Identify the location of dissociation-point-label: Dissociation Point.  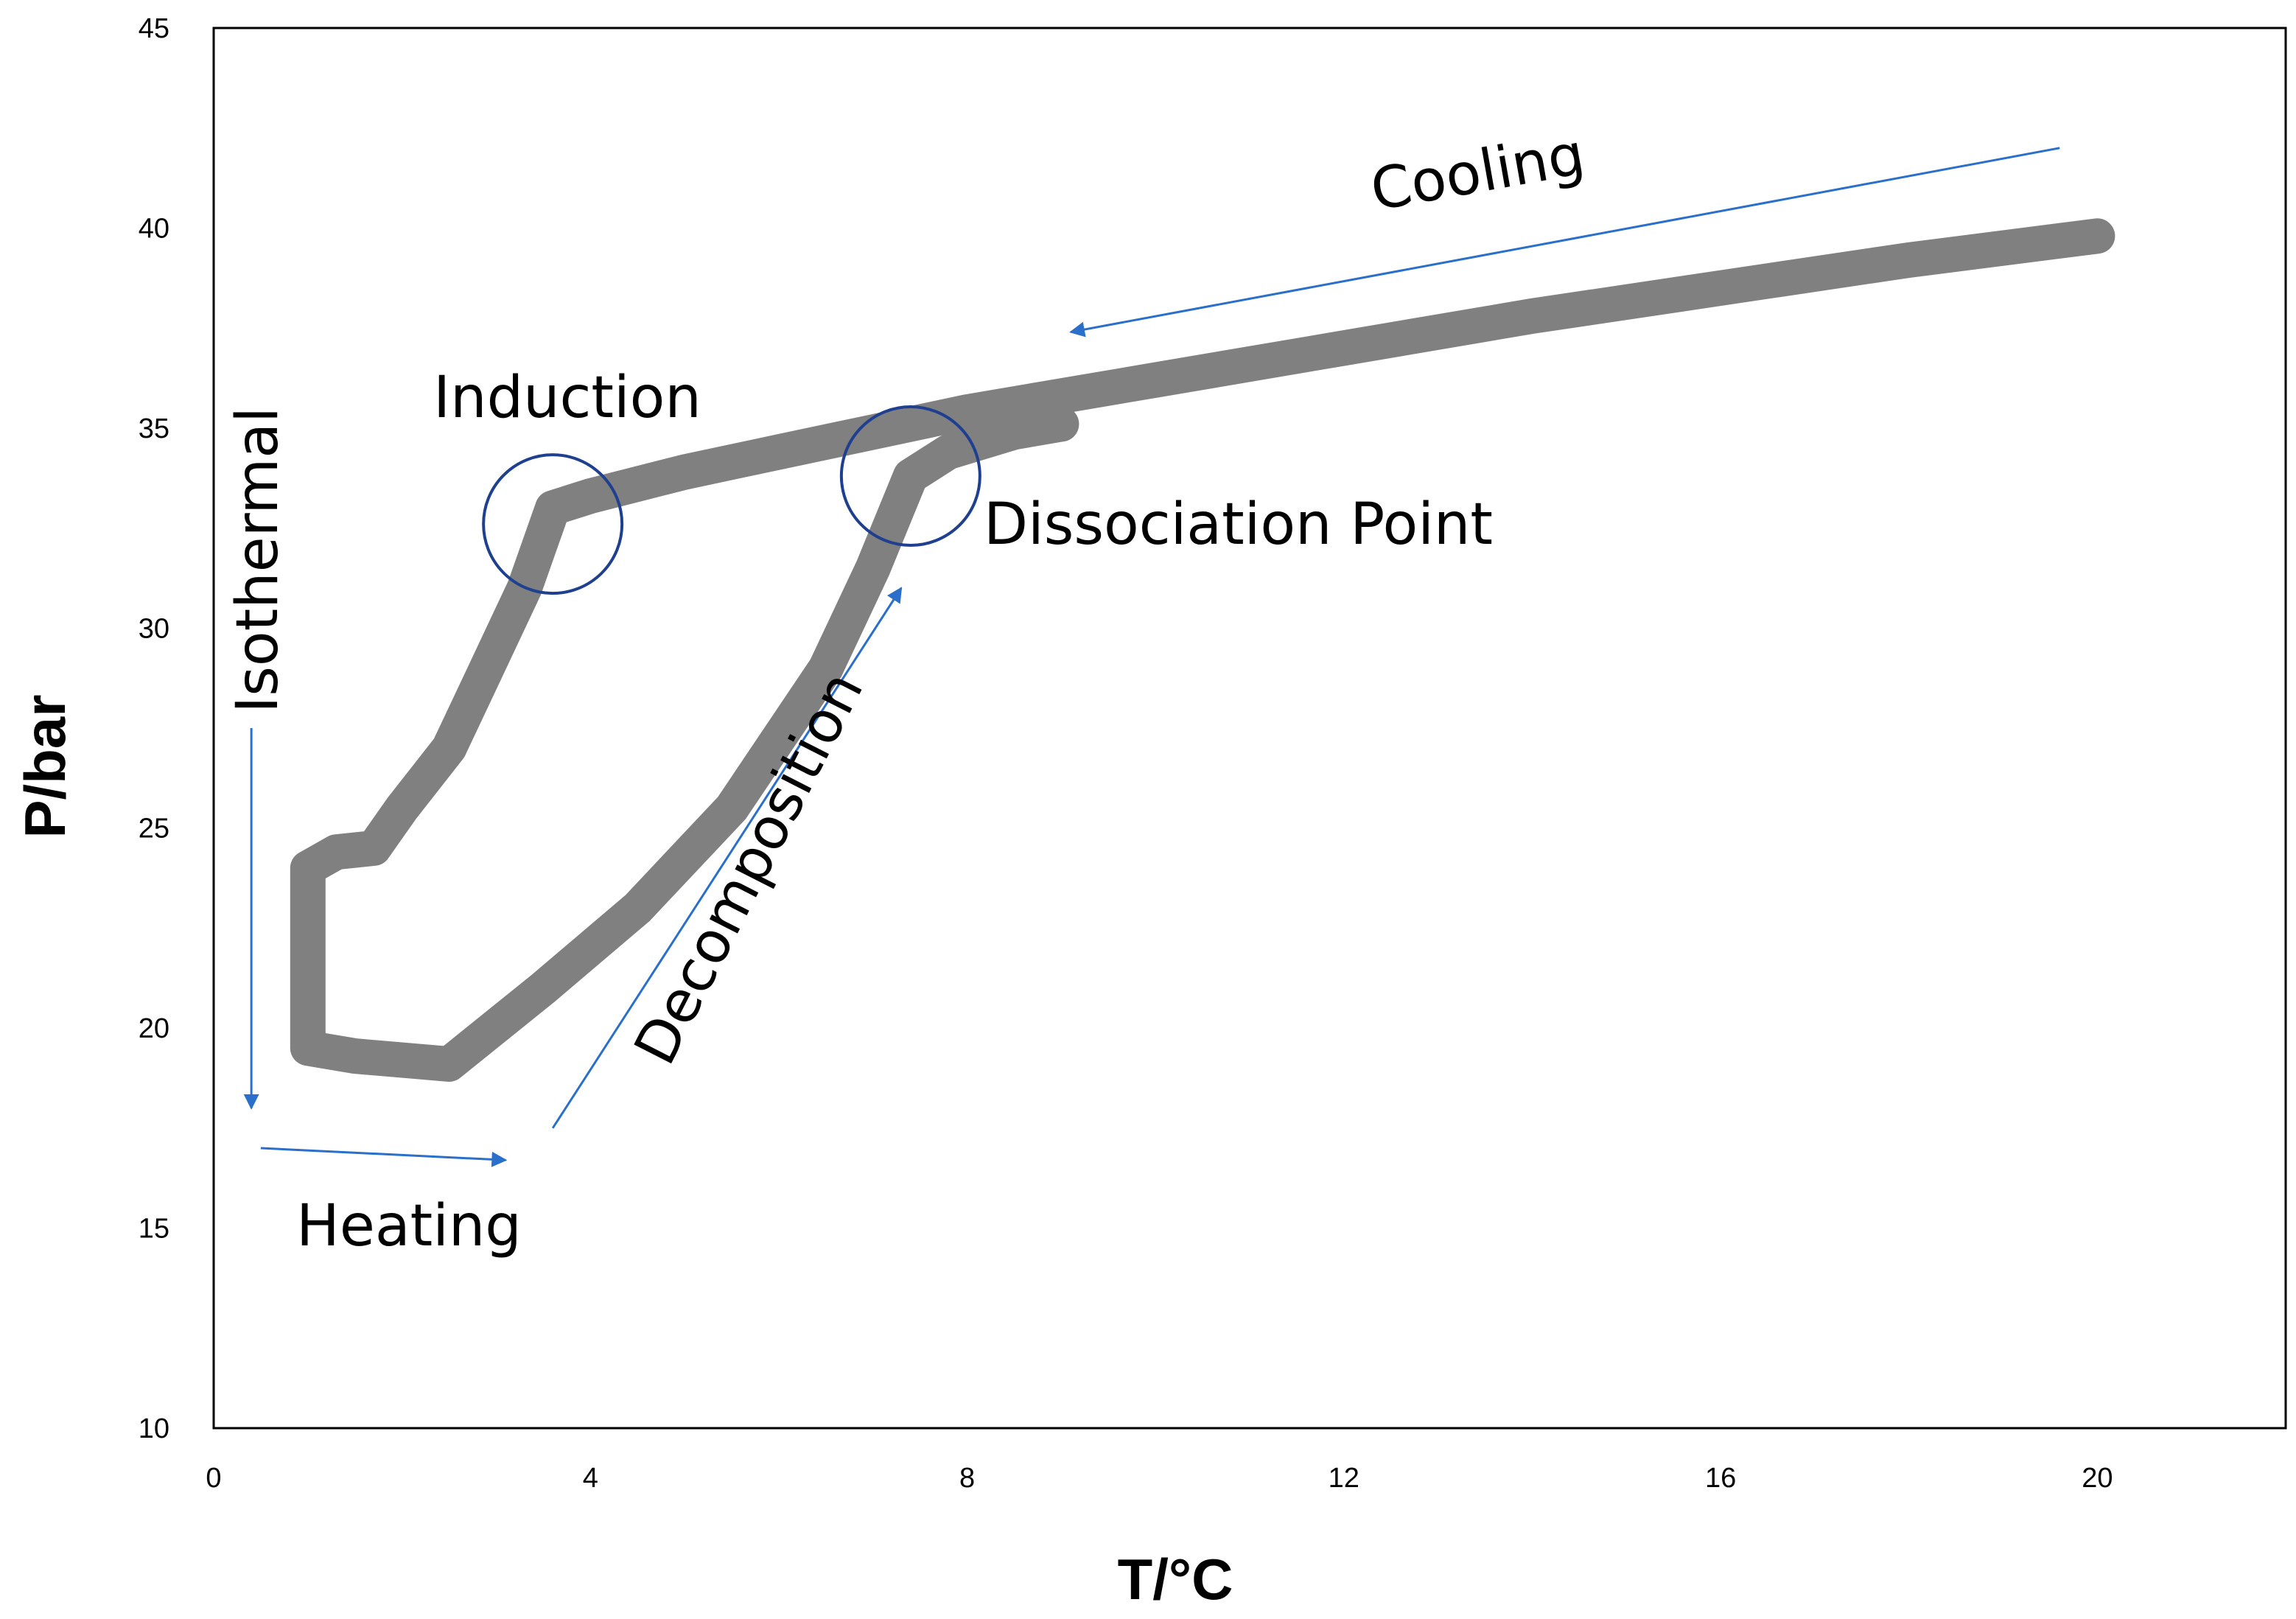
(1238, 525).